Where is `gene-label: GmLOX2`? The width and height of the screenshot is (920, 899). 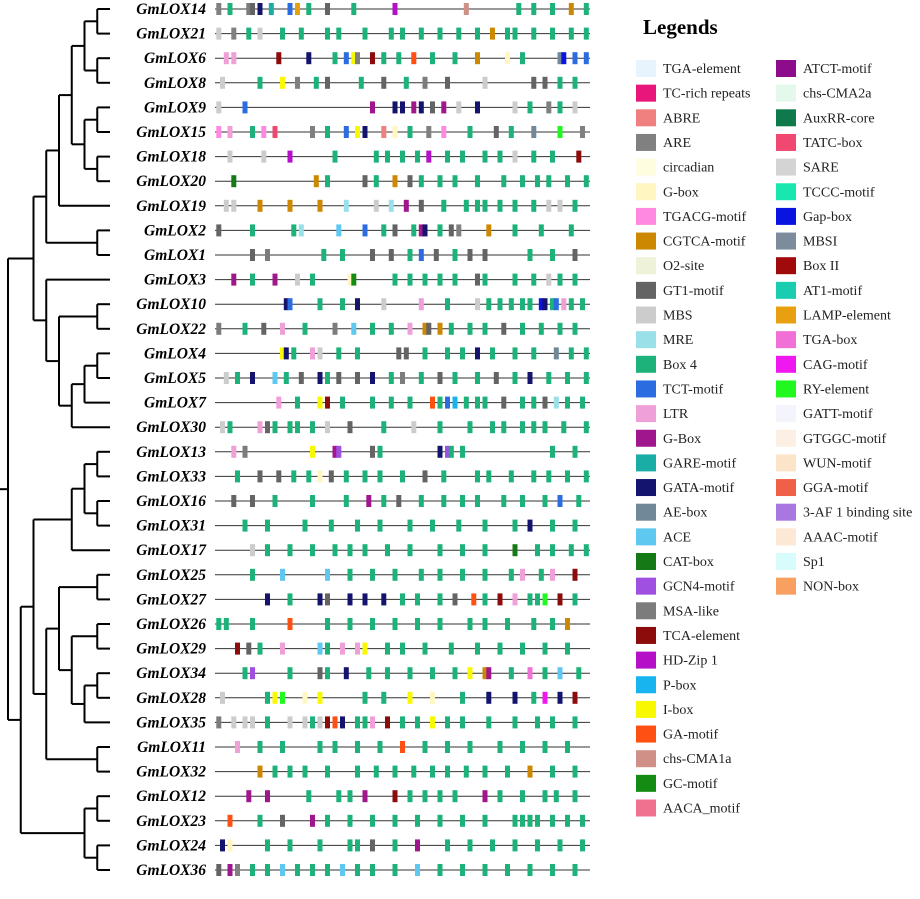 gene-label: GmLOX2 is located at coordinates (175, 230).